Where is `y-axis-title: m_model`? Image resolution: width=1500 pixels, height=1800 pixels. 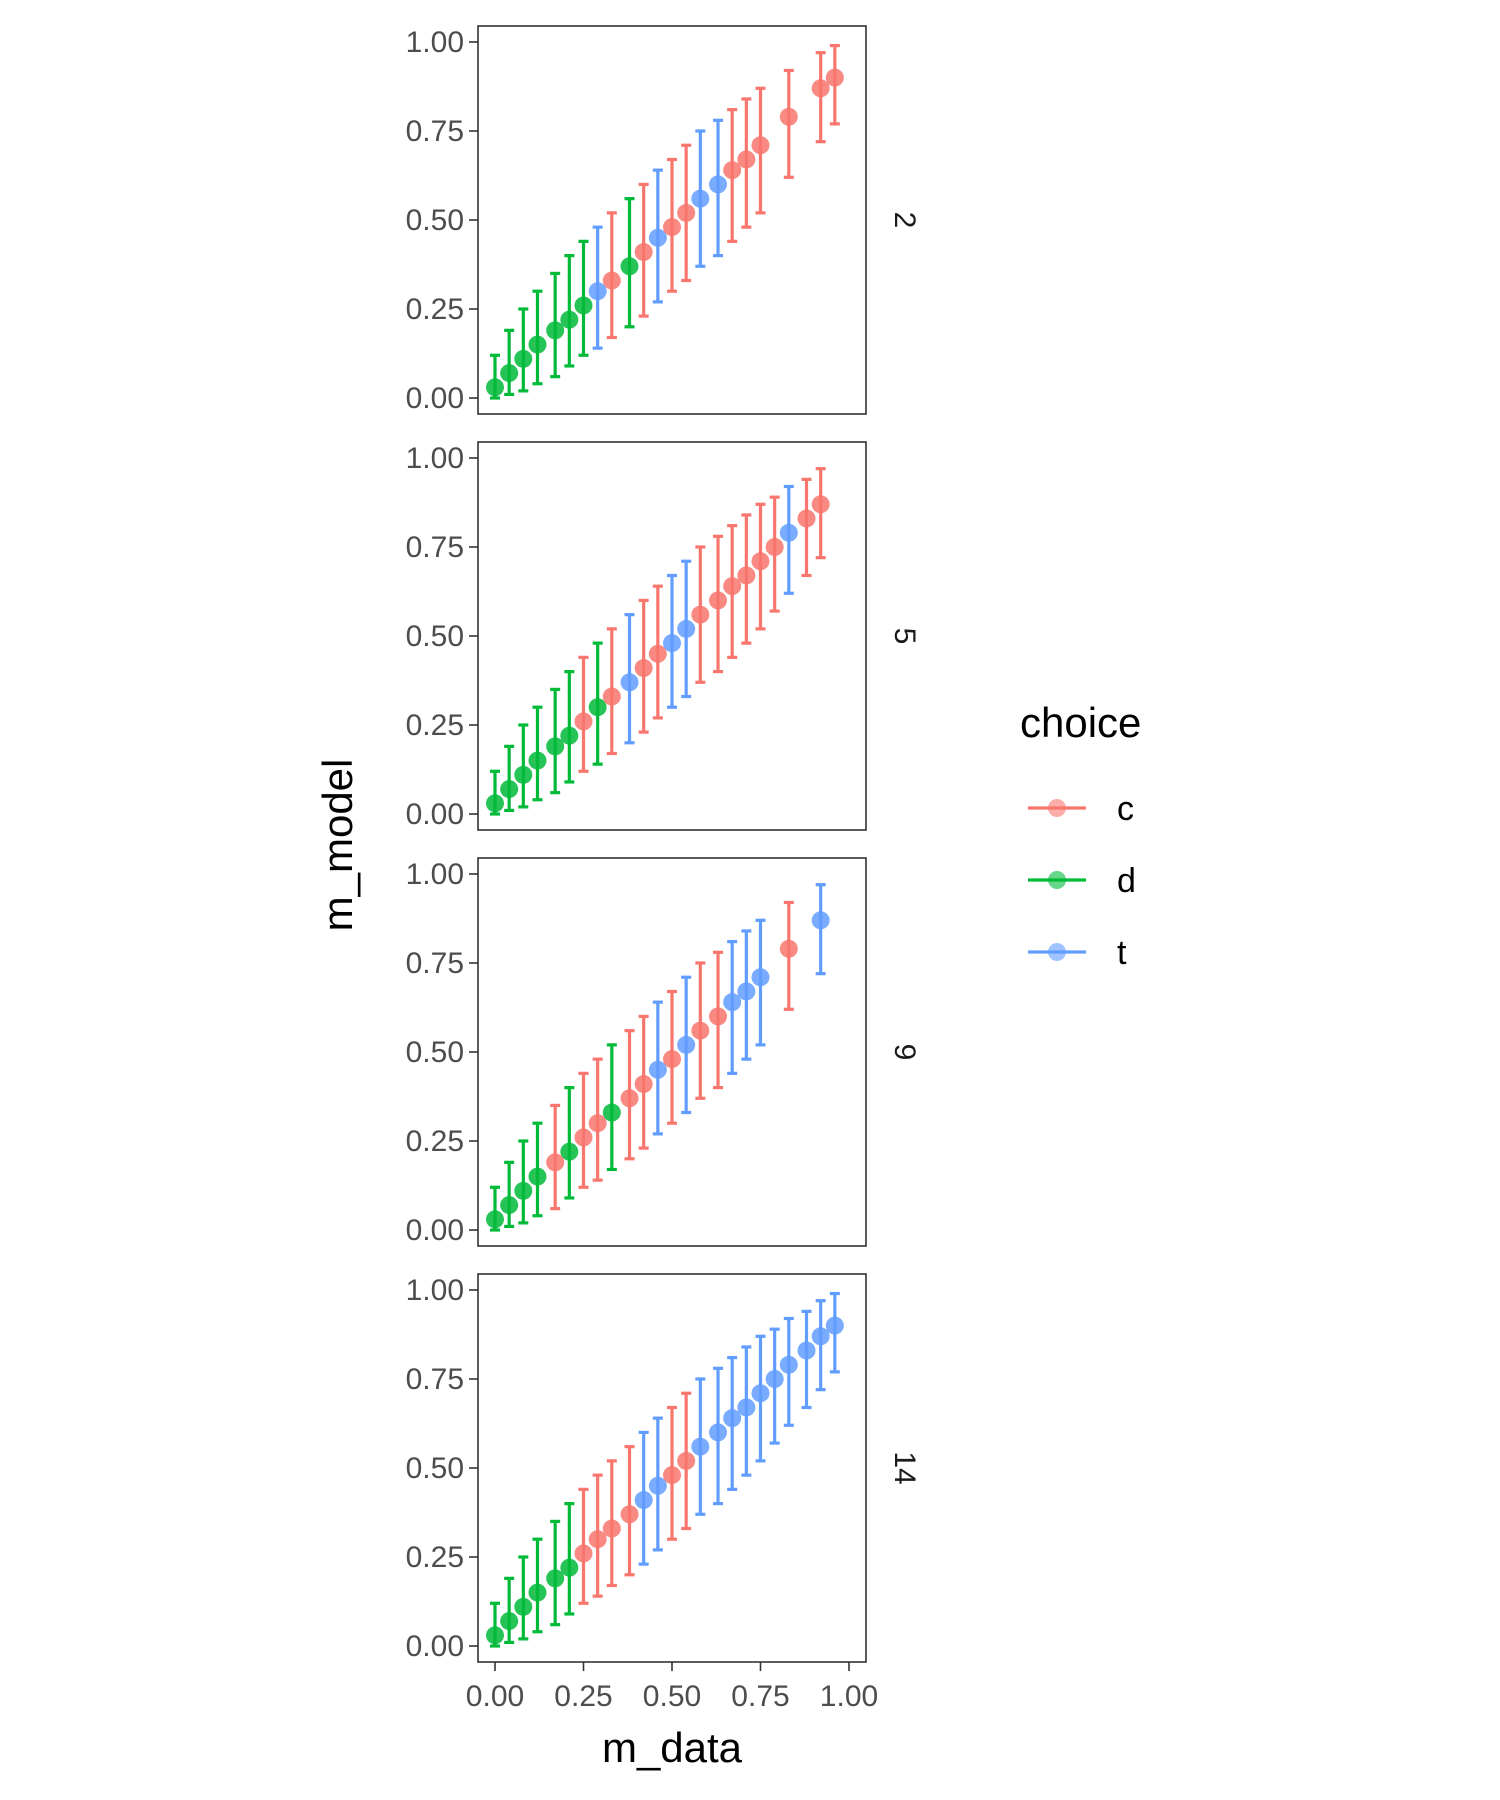 y-axis-title: m_model is located at coordinates (337, 845).